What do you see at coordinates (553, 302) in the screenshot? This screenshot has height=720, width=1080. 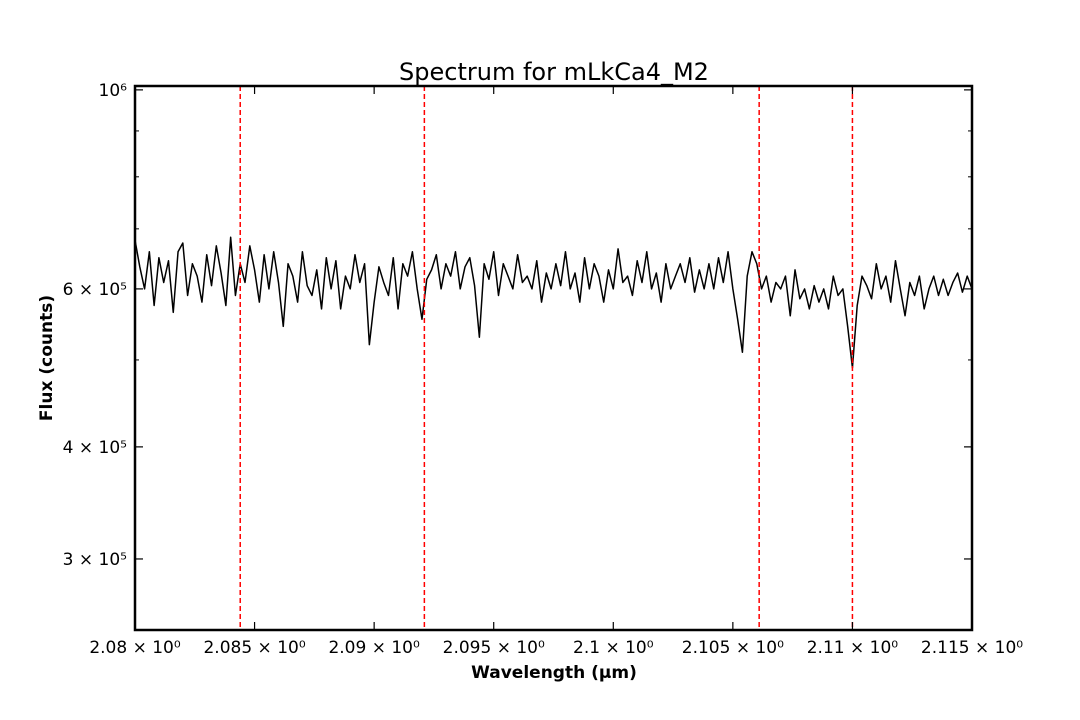 I see `spectrum-series-line` at bounding box center [553, 302].